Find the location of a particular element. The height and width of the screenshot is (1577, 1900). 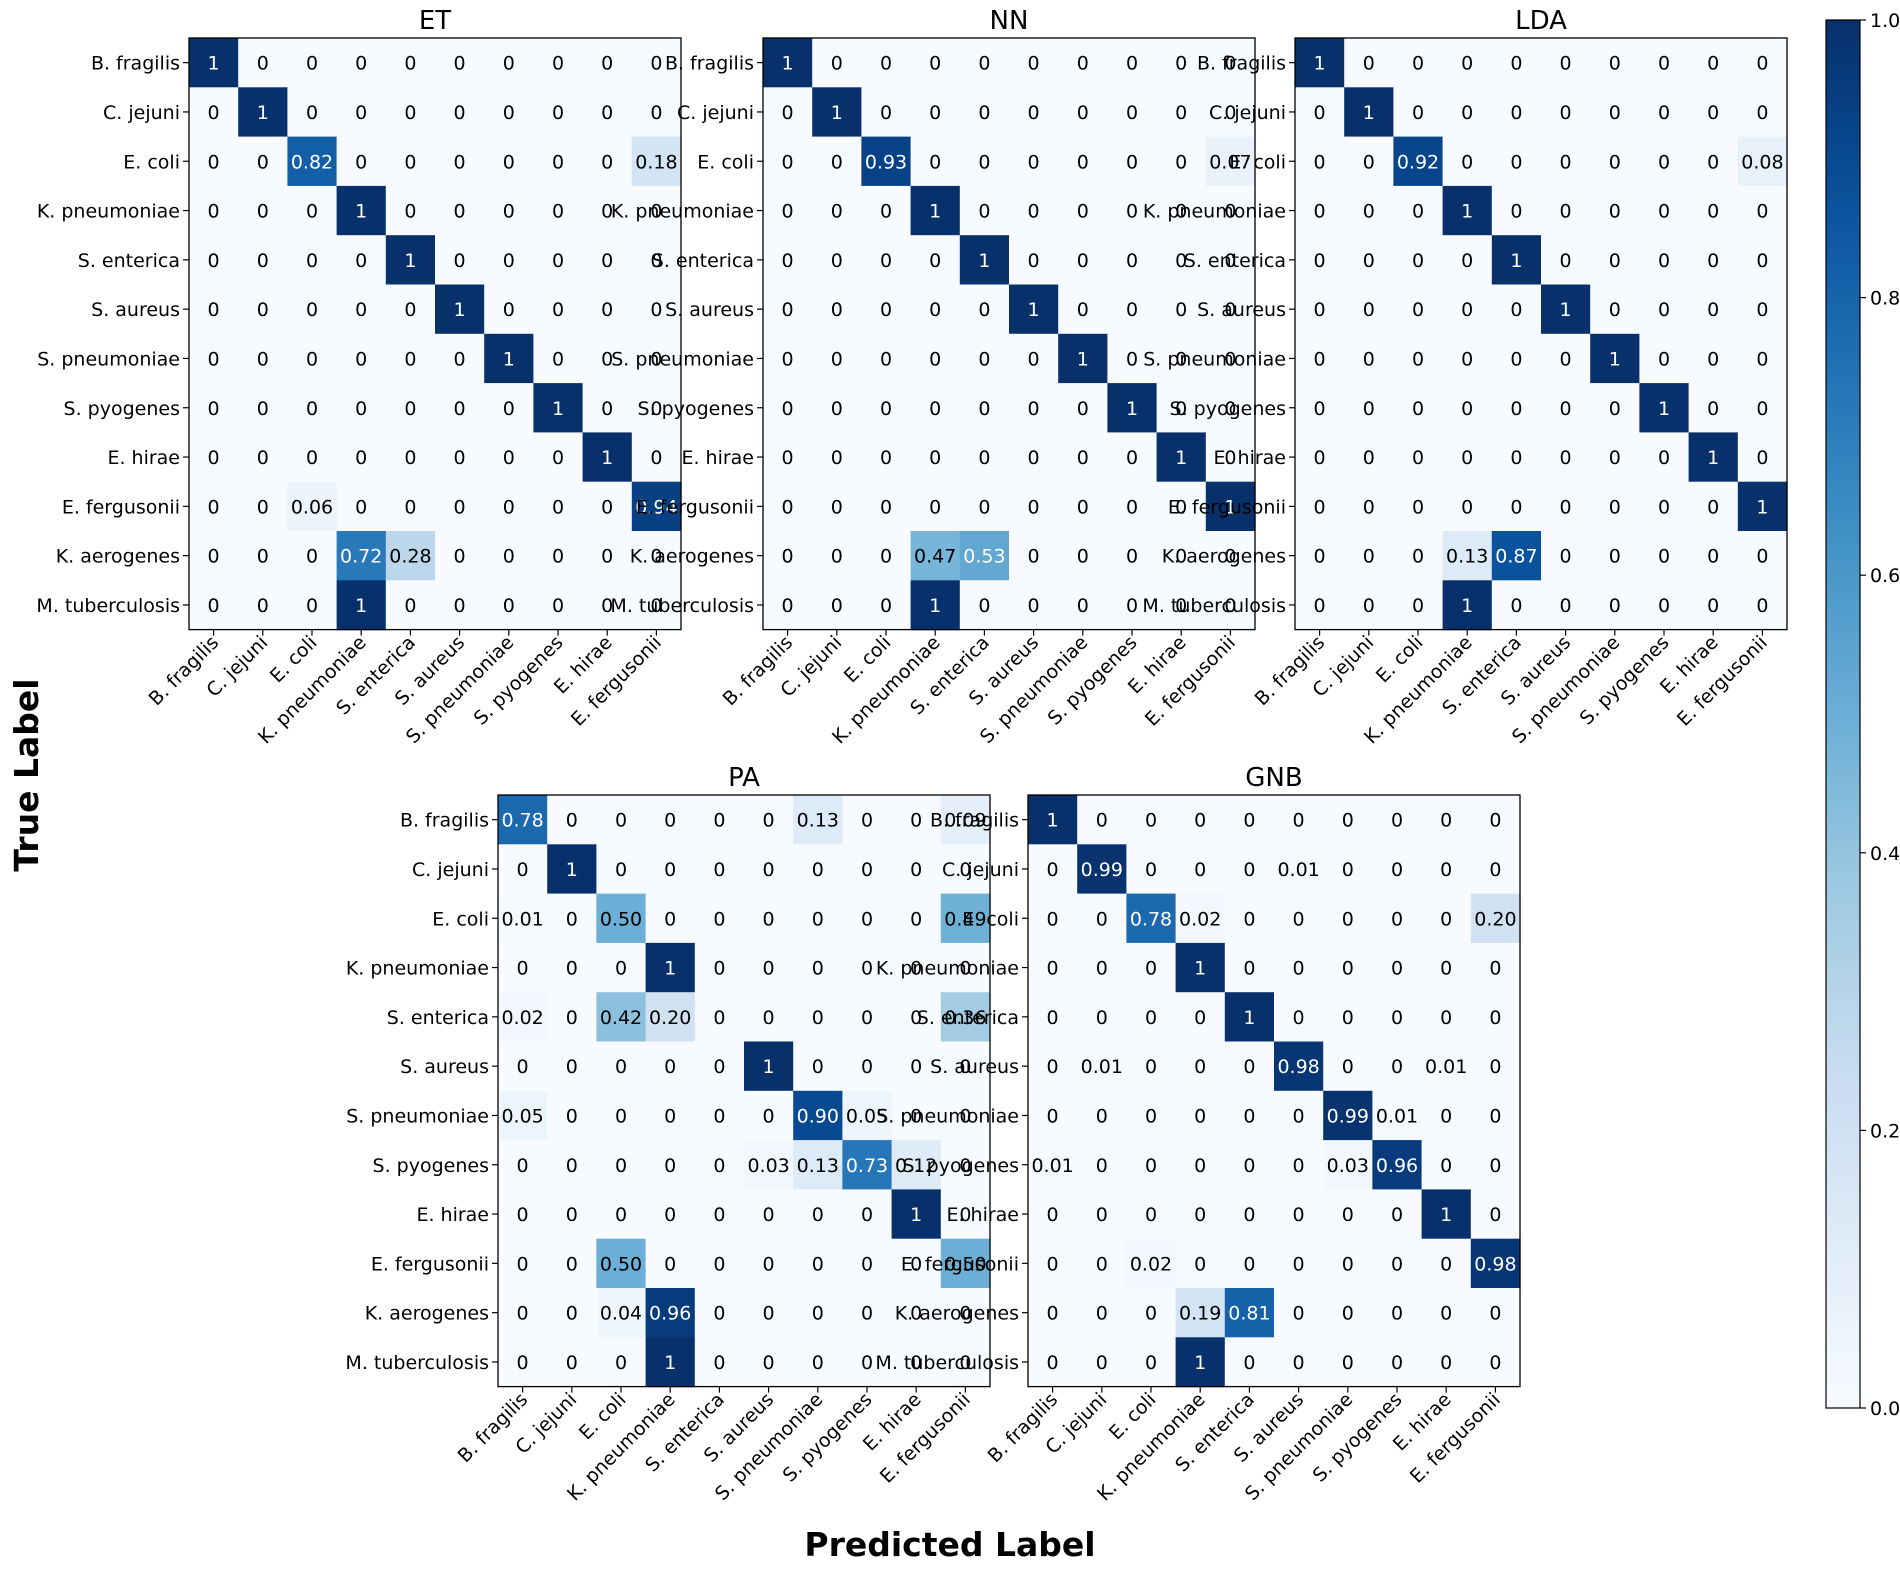

panel-title: PA is located at coordinates (744, 778).